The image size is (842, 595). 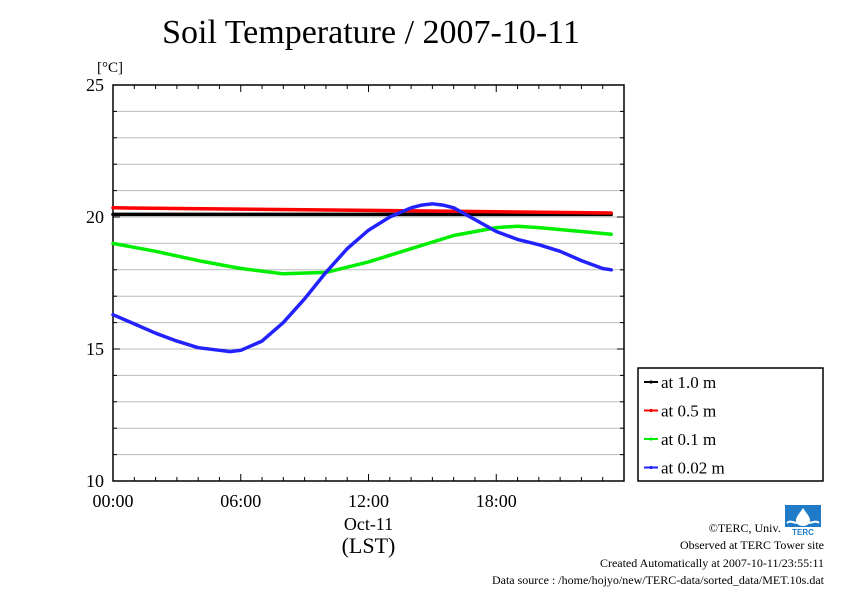 I want to click on terc-logo: TERC, so click(x=803, y=519).